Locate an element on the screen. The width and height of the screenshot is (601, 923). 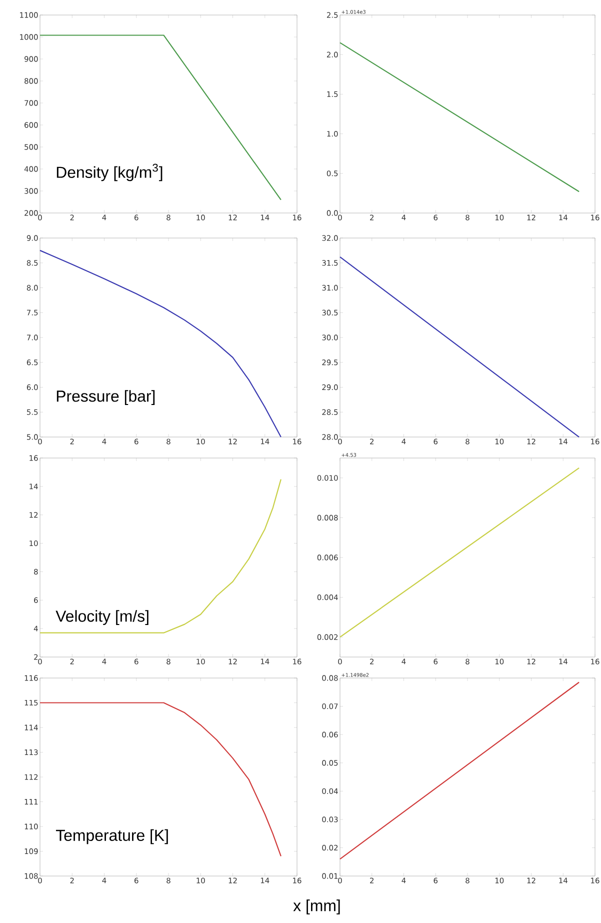
annotation: Pressure [bar] is located at coordinates (105, 397).